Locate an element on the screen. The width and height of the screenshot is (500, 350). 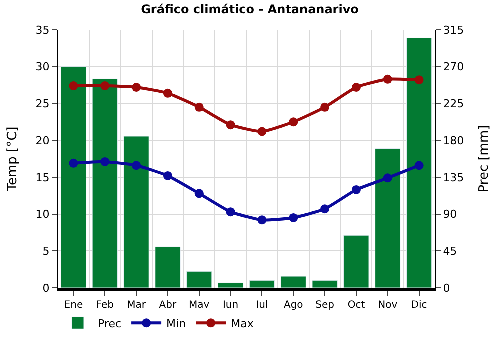
y2-tick-label: 180 is located at coordinates (453, 141).